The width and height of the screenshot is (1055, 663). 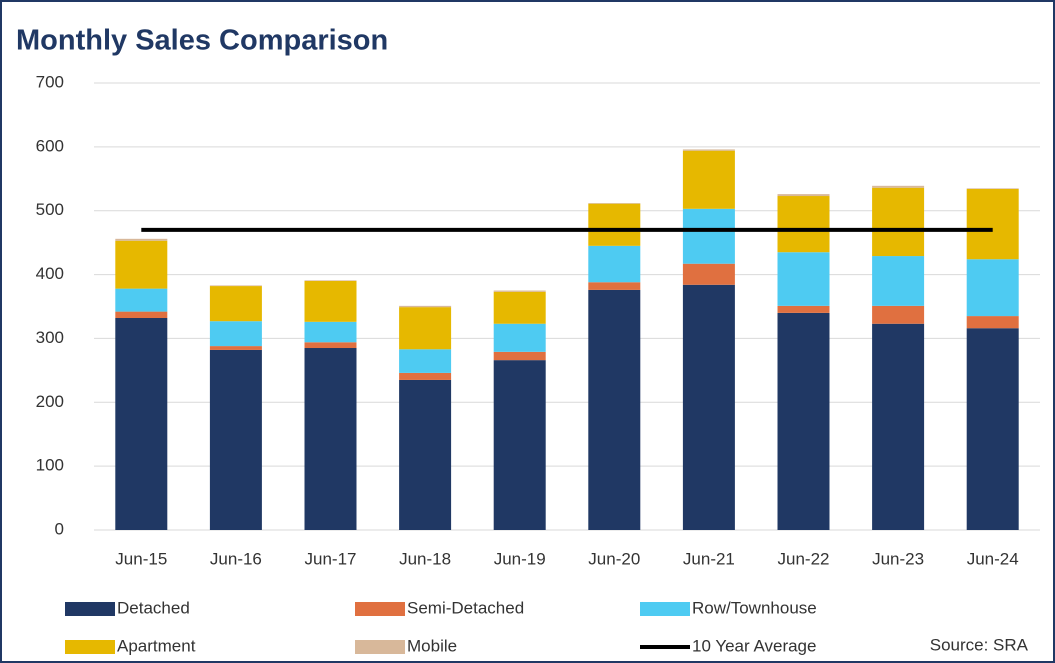 I want to click on x-tick-label: Jun-21, so click(x=709, y=558).